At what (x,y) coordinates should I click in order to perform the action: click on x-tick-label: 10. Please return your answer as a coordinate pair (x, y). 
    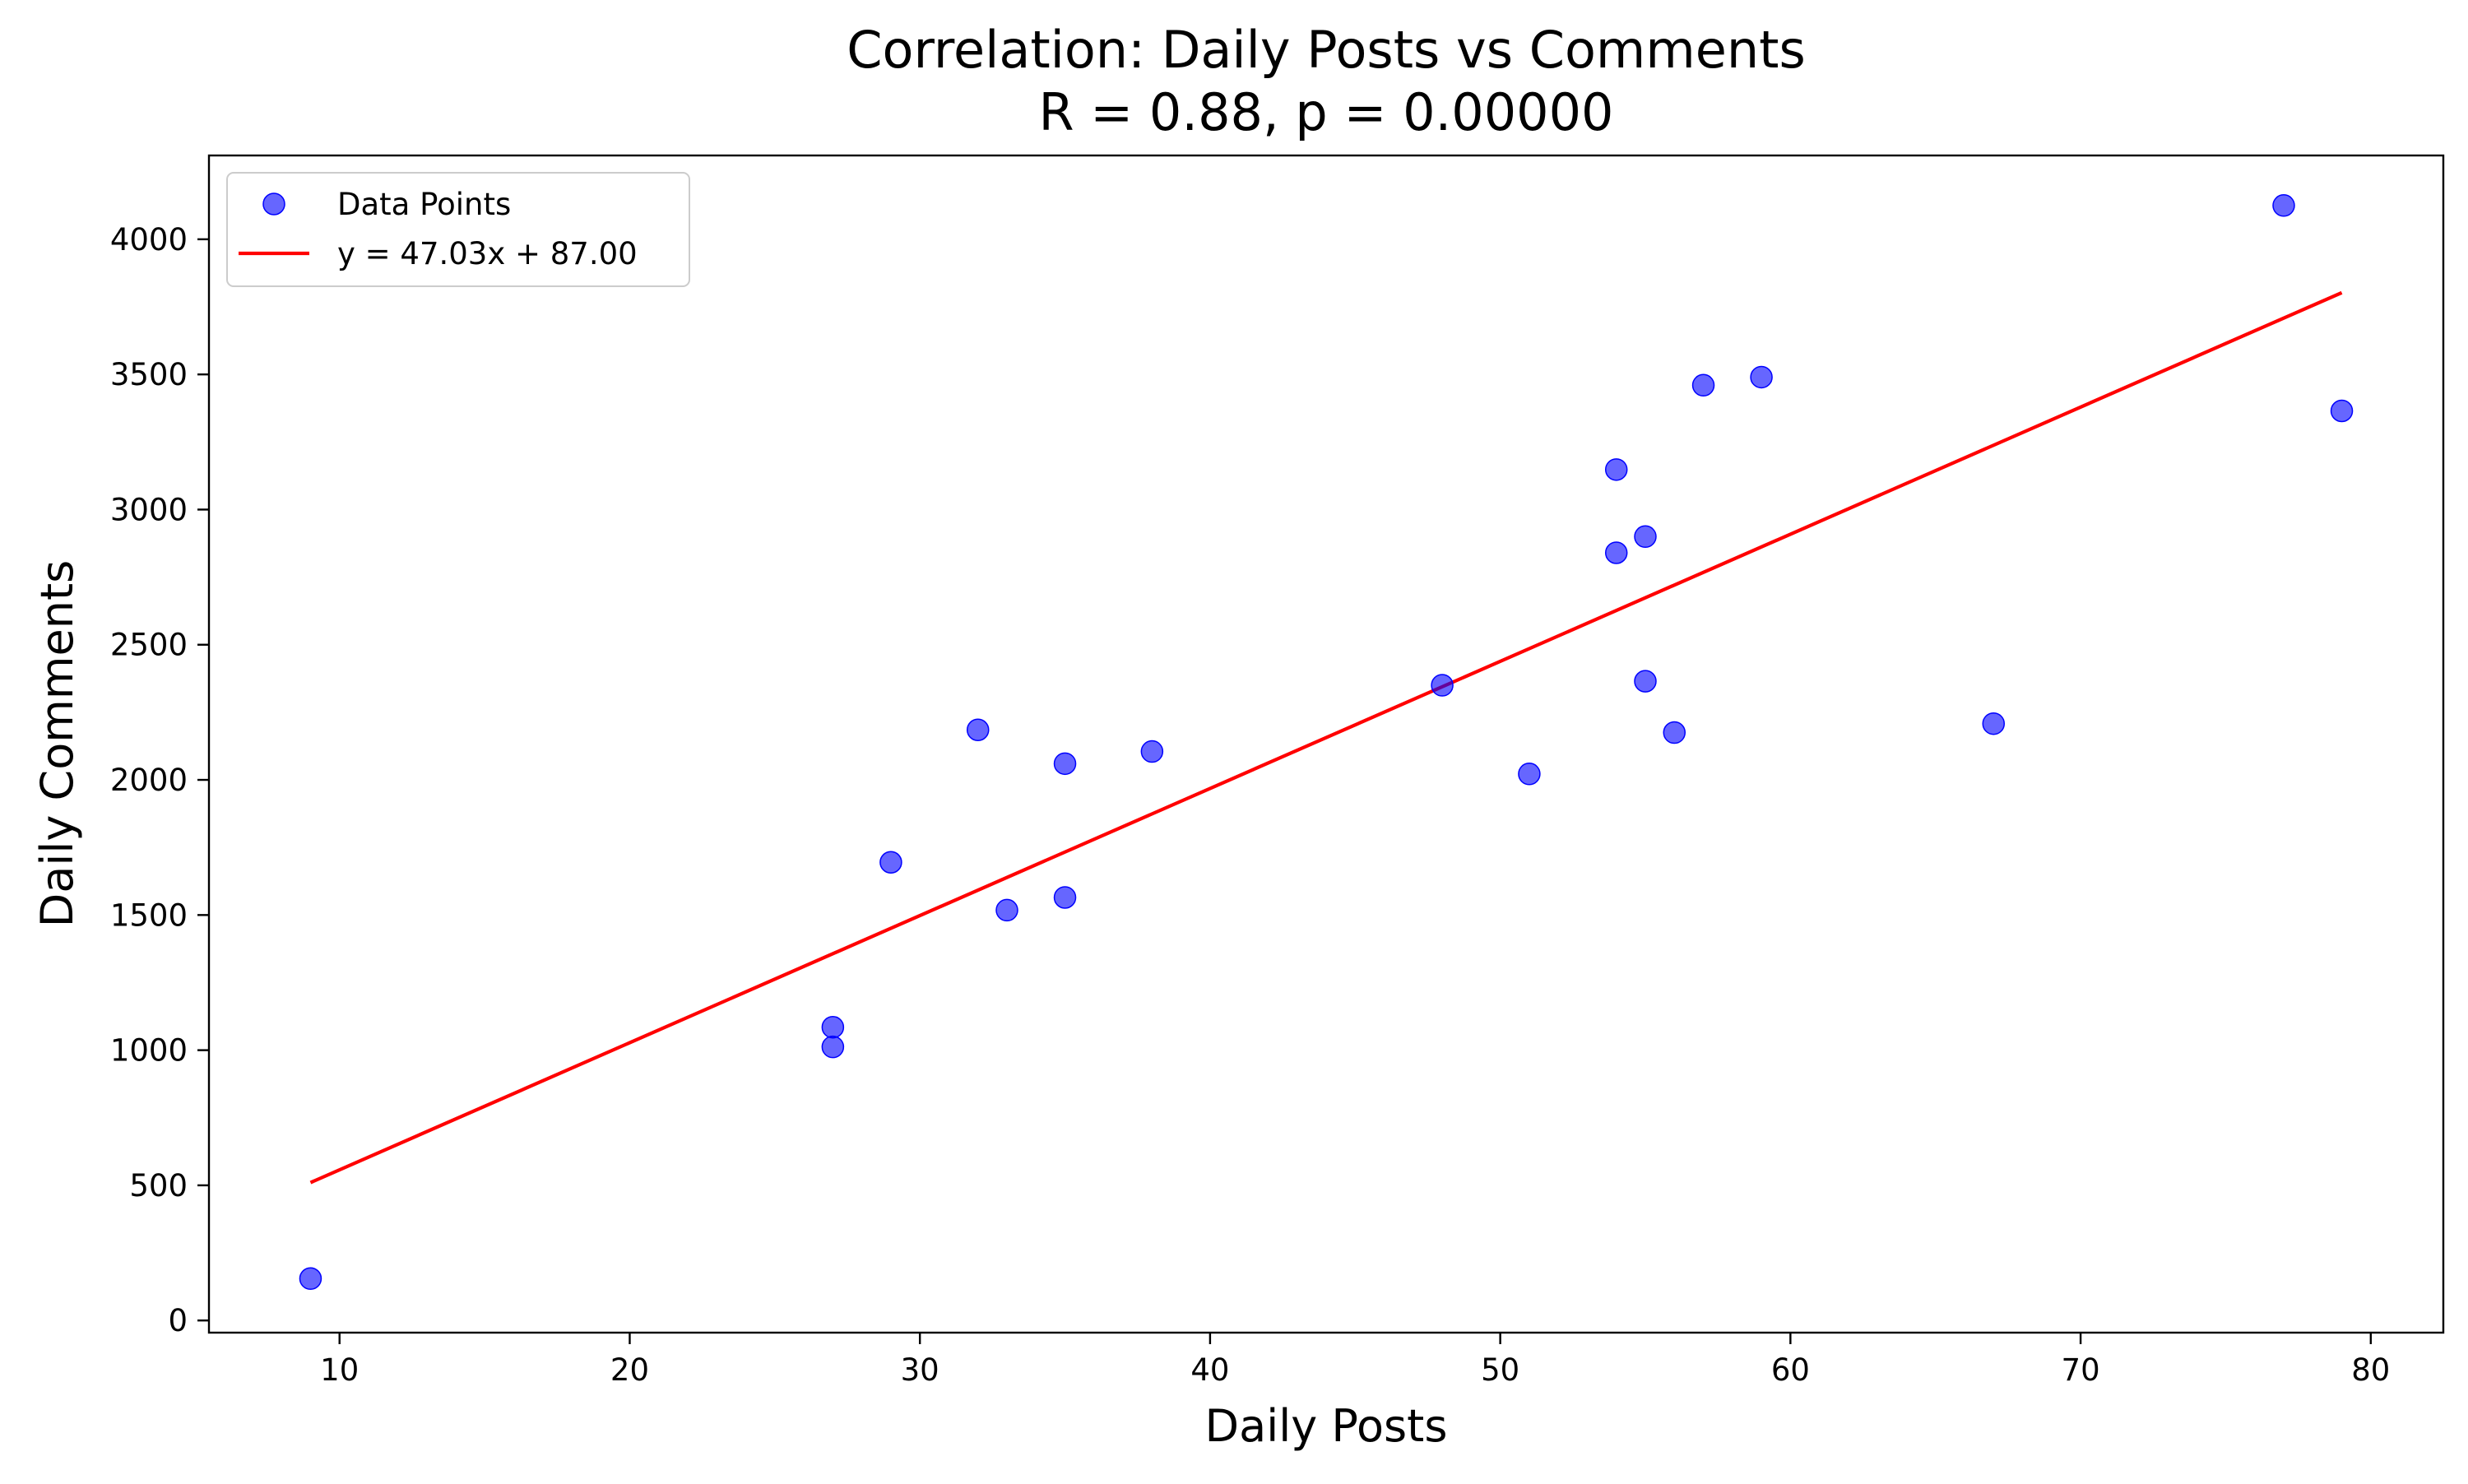
    Looking at the image, I should click on (339, 1370).